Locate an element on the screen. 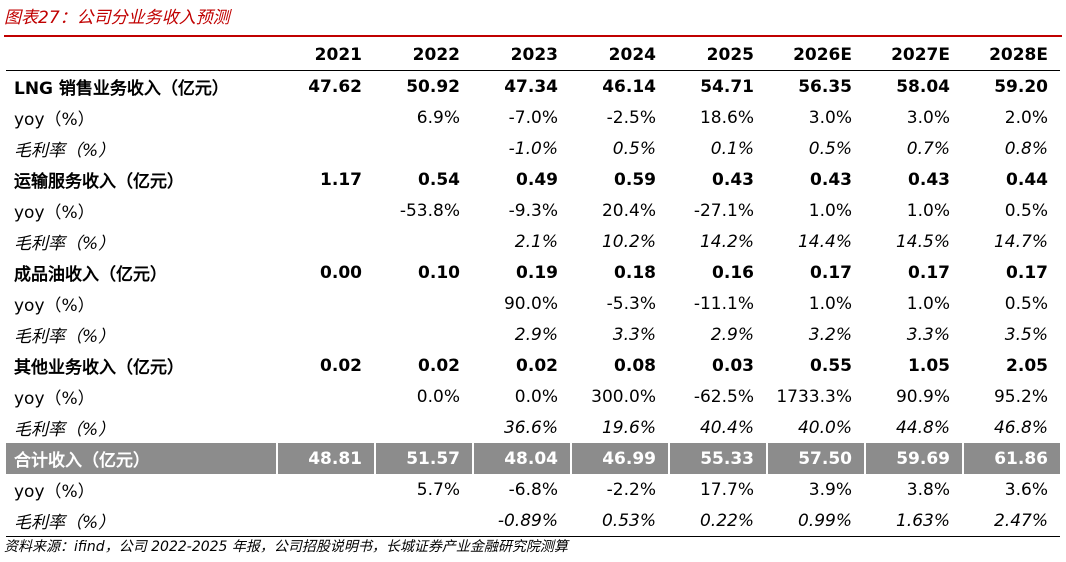 The height and width of the screenshot is (562, 1066). table-cell: 0.0% is located at coordinates (438, 396).